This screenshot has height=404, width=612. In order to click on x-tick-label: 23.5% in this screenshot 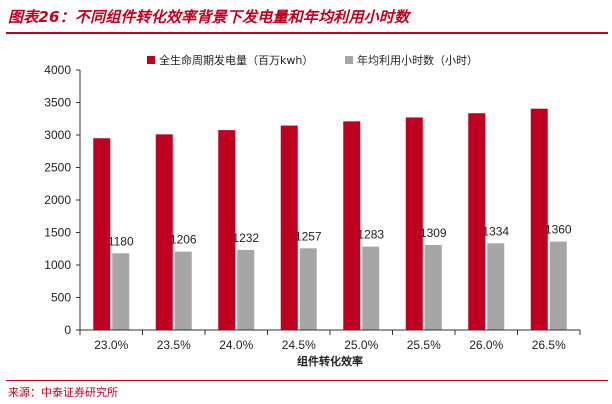, I will do `click(174, 345)`.